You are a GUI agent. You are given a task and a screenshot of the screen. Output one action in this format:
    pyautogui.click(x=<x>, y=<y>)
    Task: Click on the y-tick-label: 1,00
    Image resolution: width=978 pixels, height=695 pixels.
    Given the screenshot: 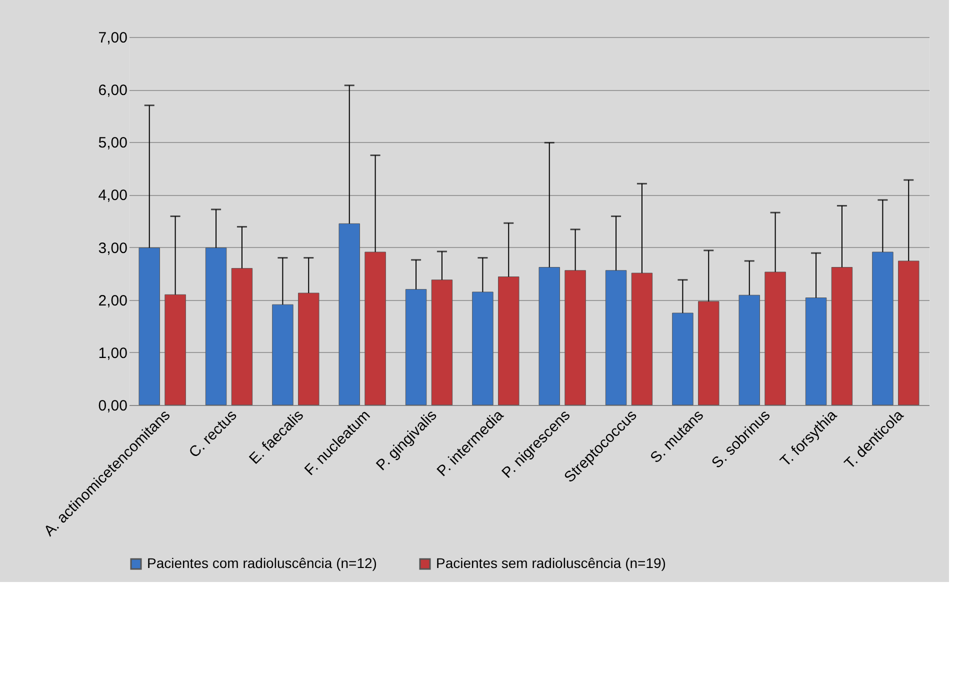 What is the action you would take?
    pyautogui.click(x=113, y=353)
    